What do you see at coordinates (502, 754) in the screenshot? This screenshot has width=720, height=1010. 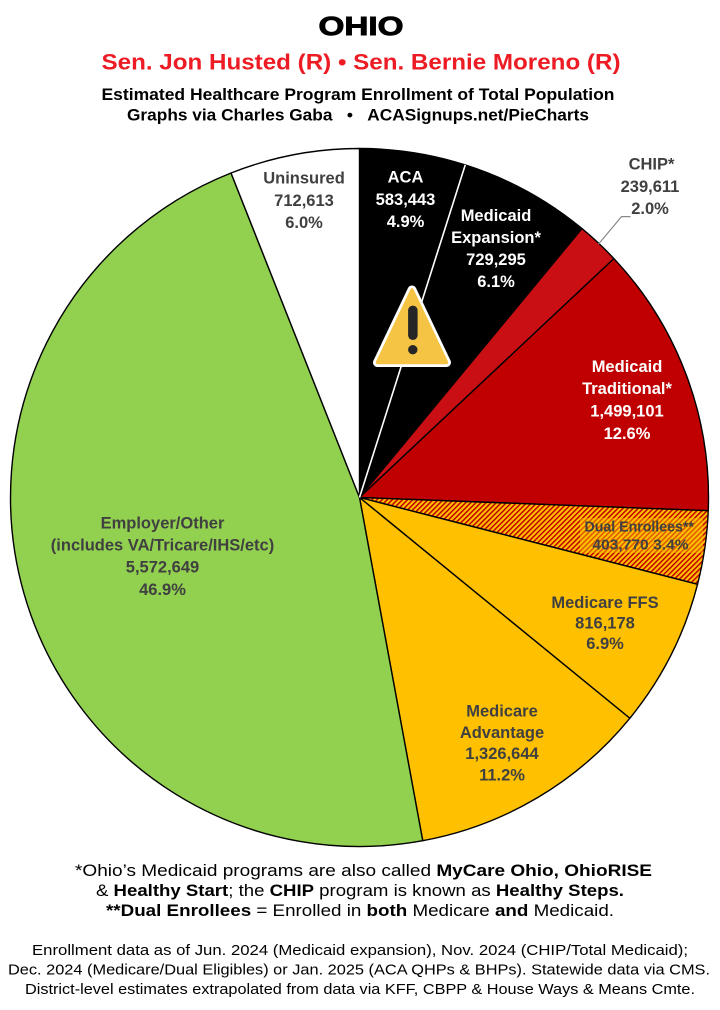 I see `svg-text: 1,326,644` at bounding box center [502, 754].